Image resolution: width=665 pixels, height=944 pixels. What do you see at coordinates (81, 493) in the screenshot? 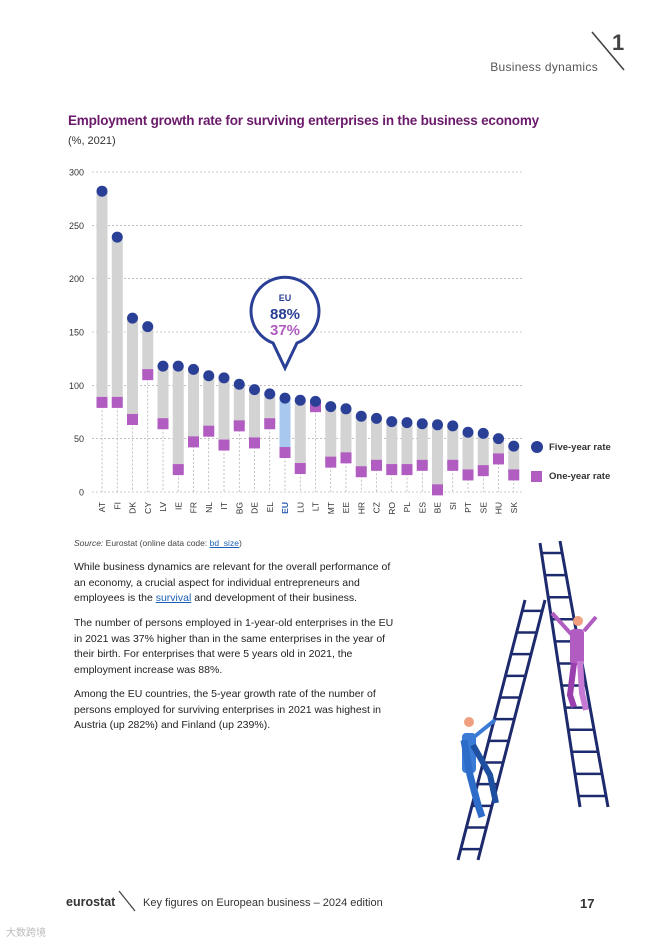
I see `y-tick-label: 0` at bounding box center [81, 493].